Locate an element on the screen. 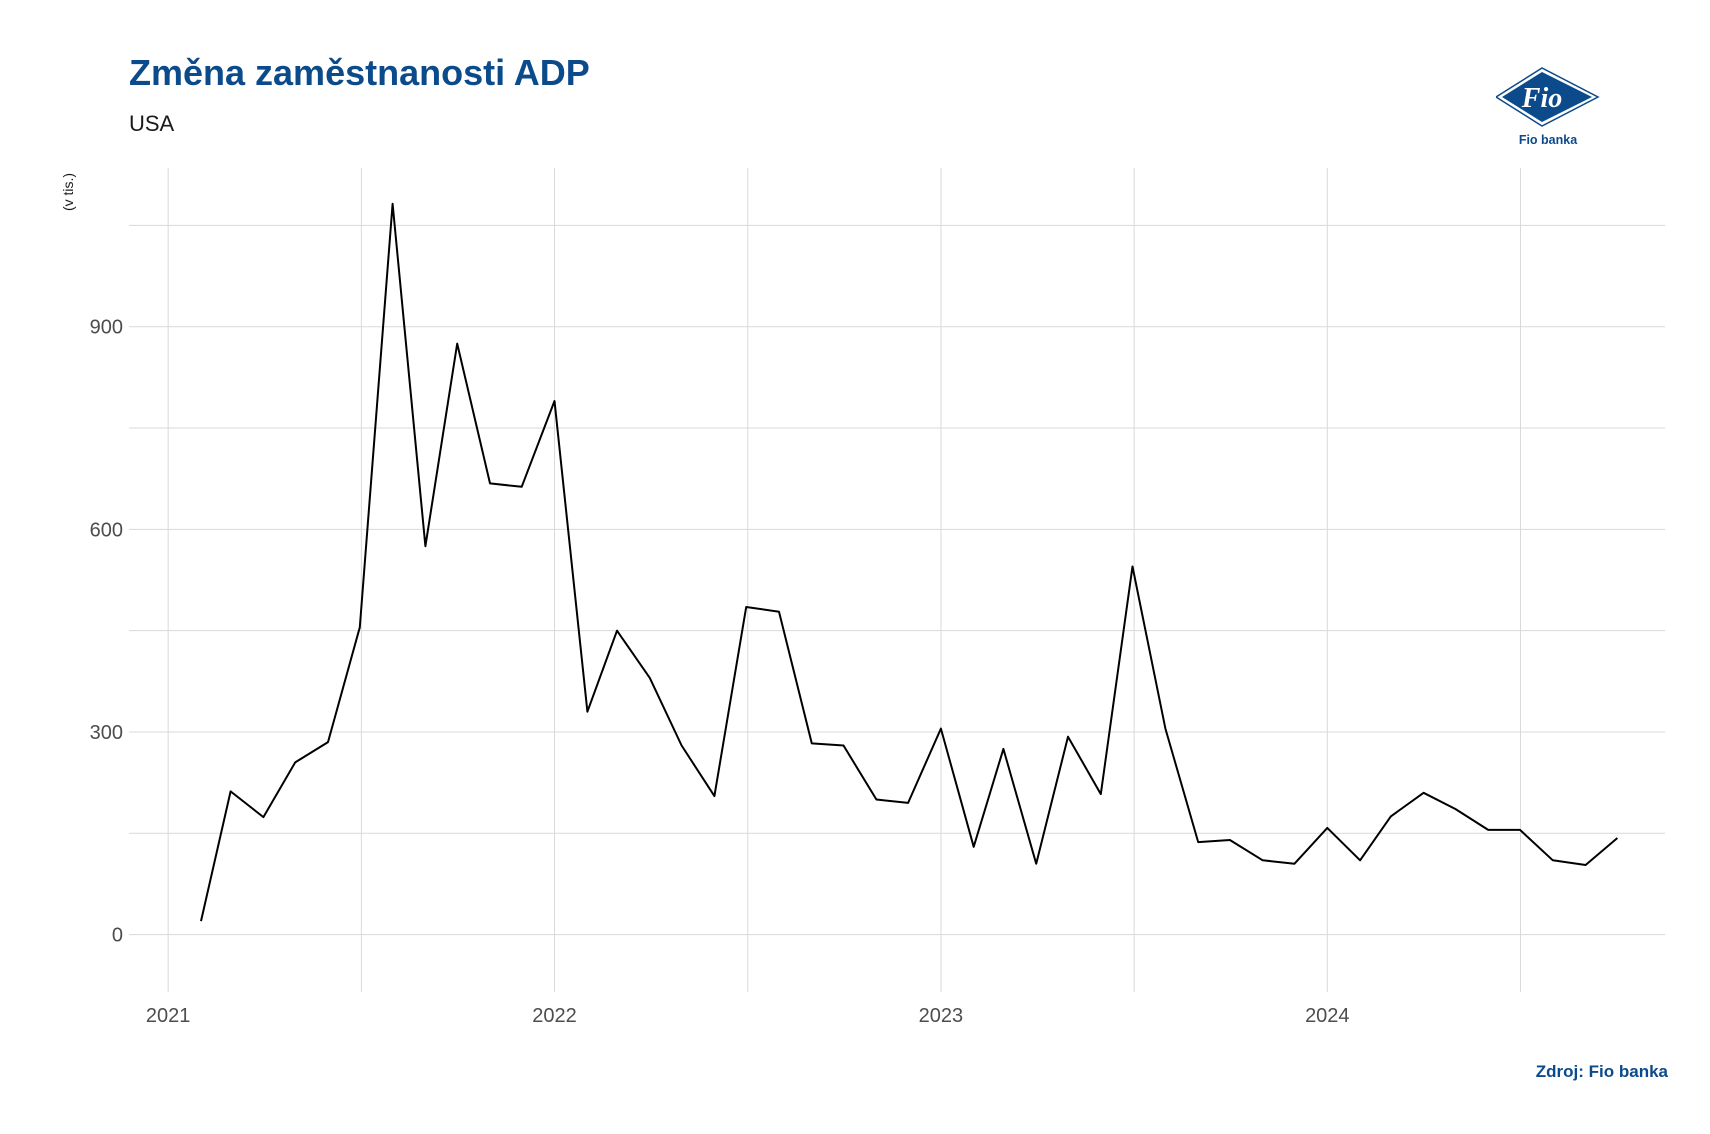 The image size is (1710, 1134). logo-caption: Fio banka is located at coordinates (1548, 140).